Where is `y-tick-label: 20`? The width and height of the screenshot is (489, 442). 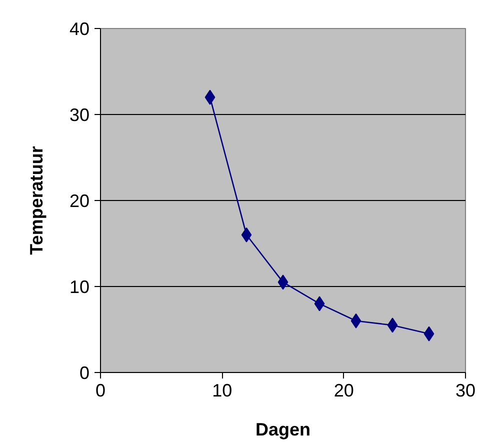
y-tick-label: 20 is located at coordinates (79, 201).